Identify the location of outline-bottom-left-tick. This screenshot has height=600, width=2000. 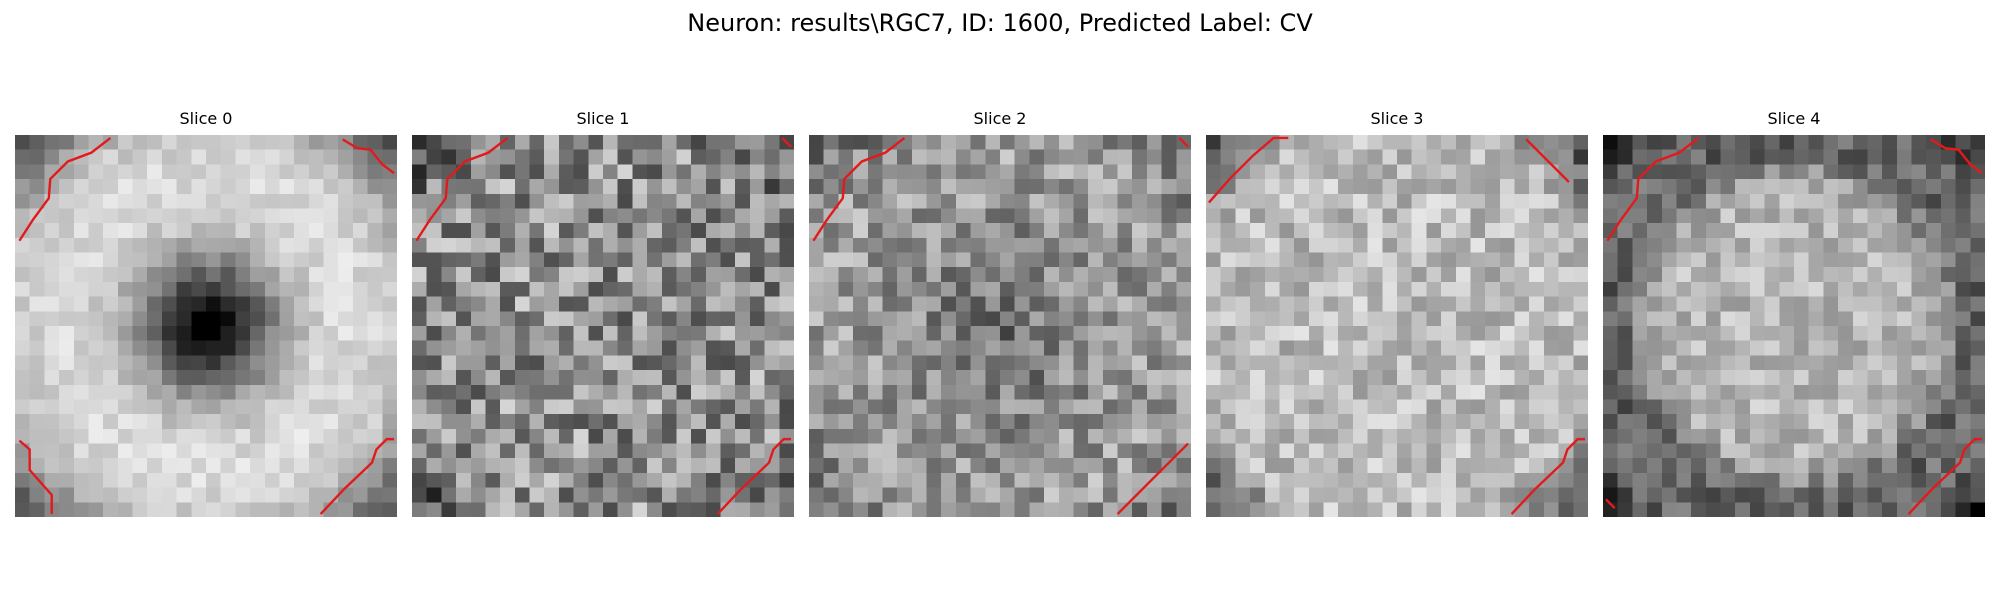
(1610, 503).